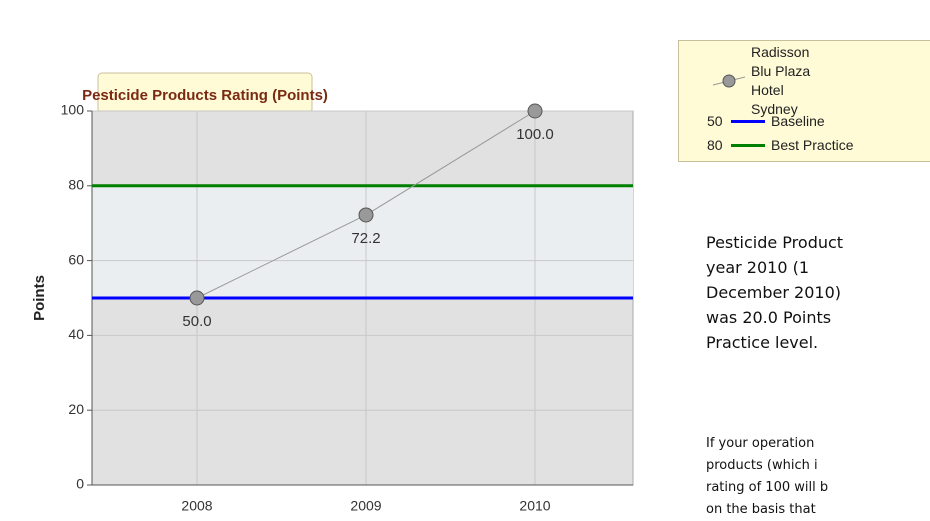  I want to click on text-line: was 20.0 Points, so click(769, 317).